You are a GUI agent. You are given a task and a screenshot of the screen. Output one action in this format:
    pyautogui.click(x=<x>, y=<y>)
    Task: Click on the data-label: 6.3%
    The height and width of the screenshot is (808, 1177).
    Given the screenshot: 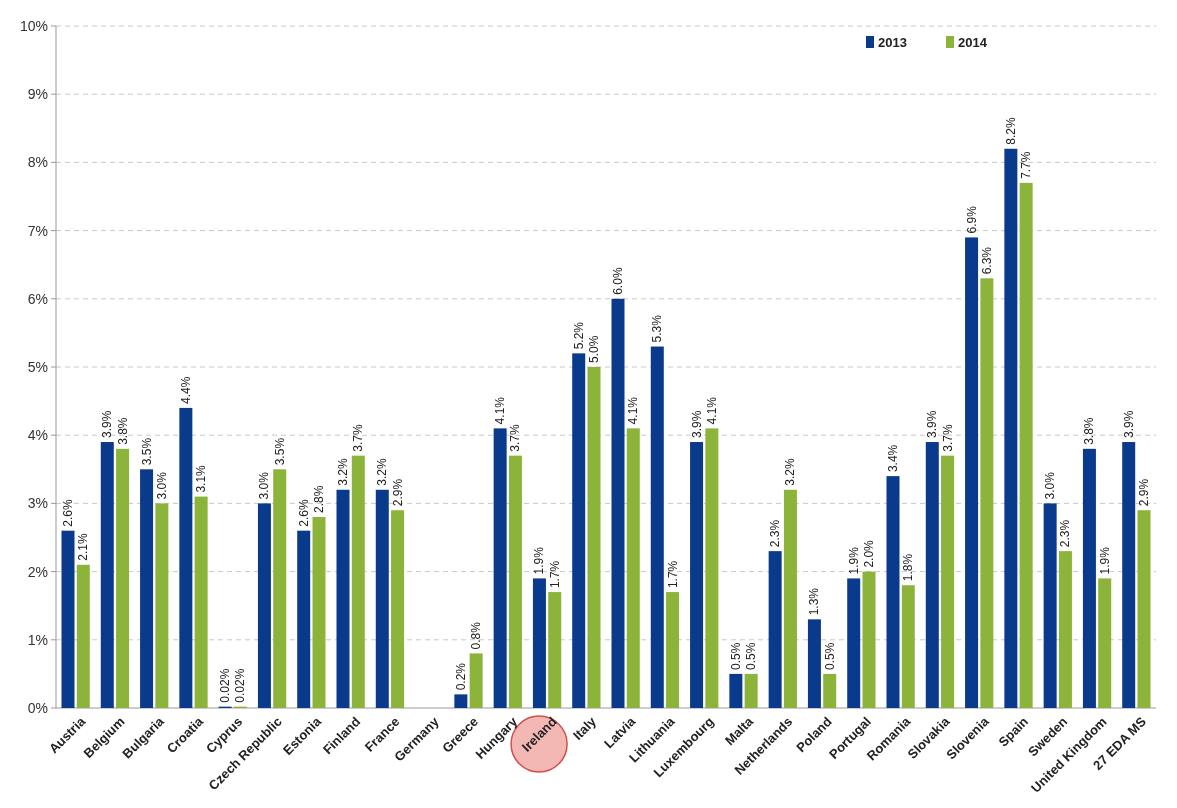 What is the action you would take?
    pyautogui.click(x=986, y=260)
    